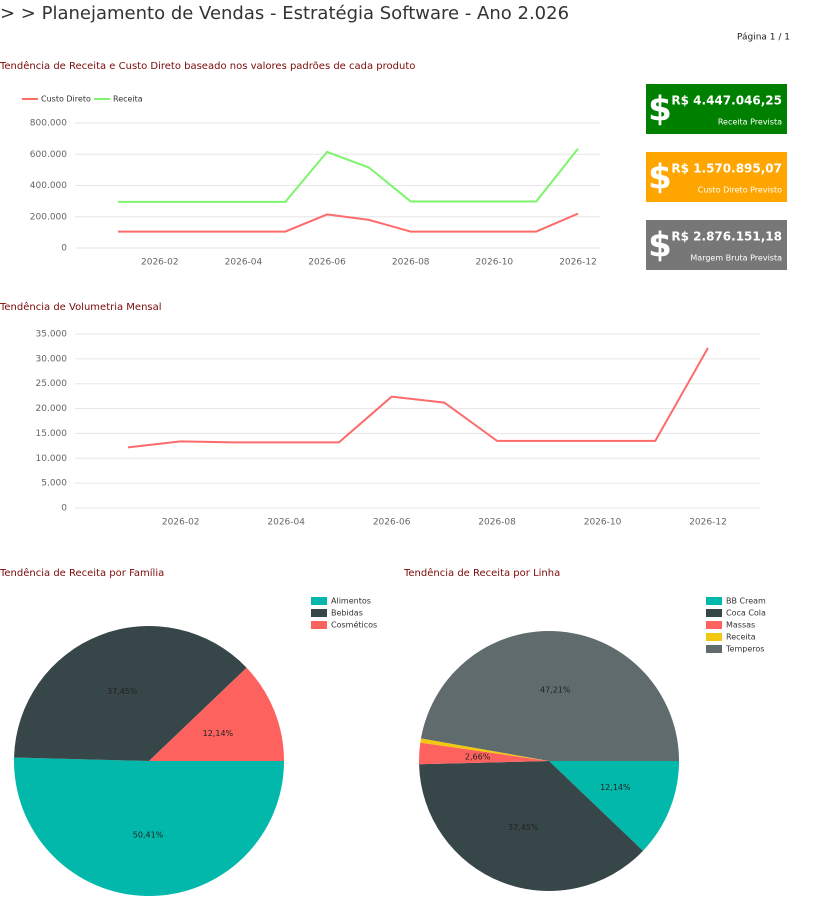 The width and height of the screenshot is (835, 918). I want to click on slice-label: 47,21%, so click(555, 689).